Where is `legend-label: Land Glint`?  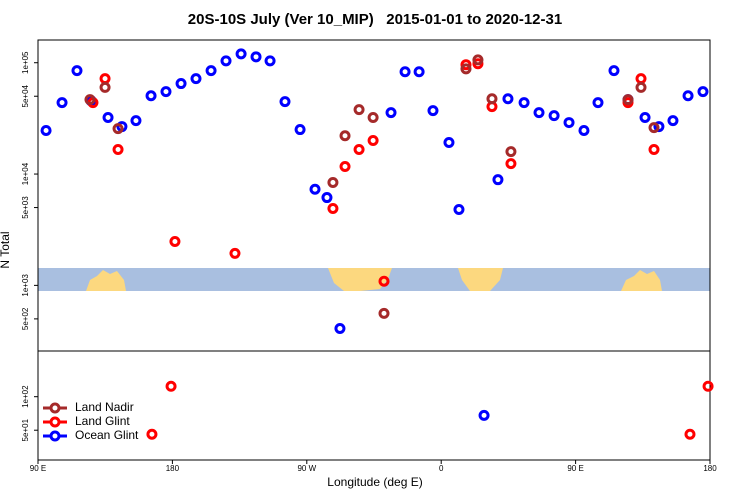
legend-label: Land Glint is located at coordinates (102, 421).